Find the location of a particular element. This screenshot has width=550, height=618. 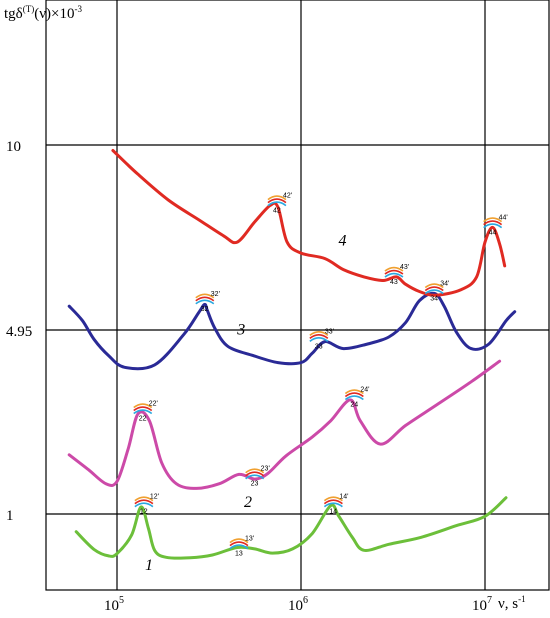

x-tick-label-1: 10⁶ is located at coordinates (298, 604).